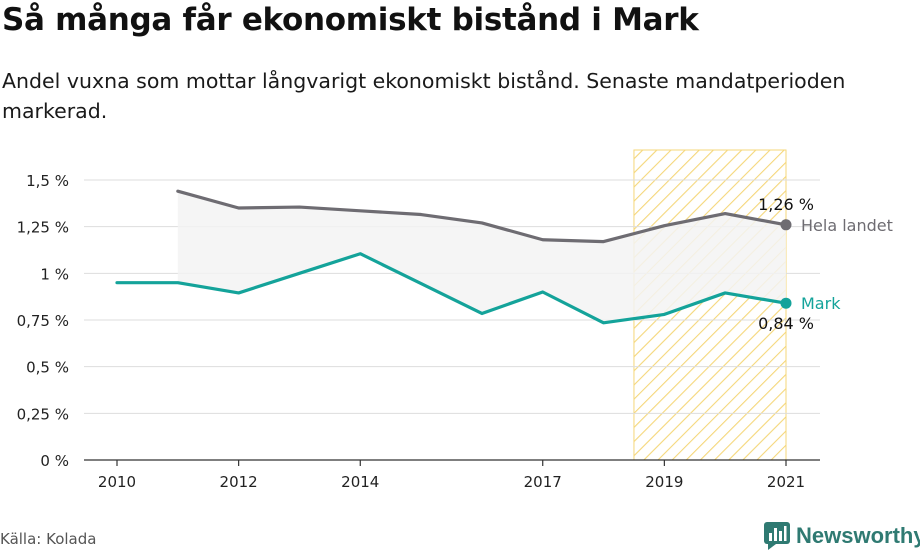 The width and height of the screenshot is (920, 552). What do you see at coordinates (451, 288) in the screenshot?
I see `series-line-mark` at bounding box center [451, 288].